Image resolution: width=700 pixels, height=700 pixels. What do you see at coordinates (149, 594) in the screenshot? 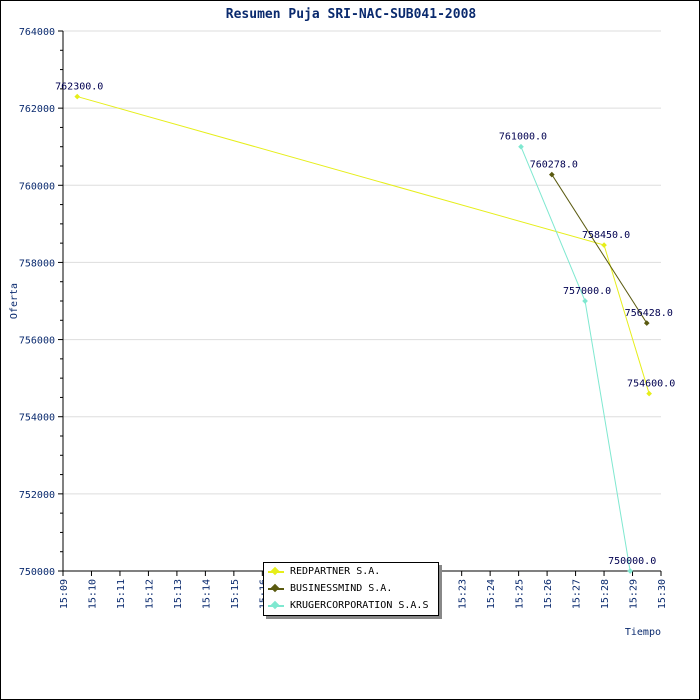
I see `x-tick-label: 15:12` at bounding box center [149, 594].